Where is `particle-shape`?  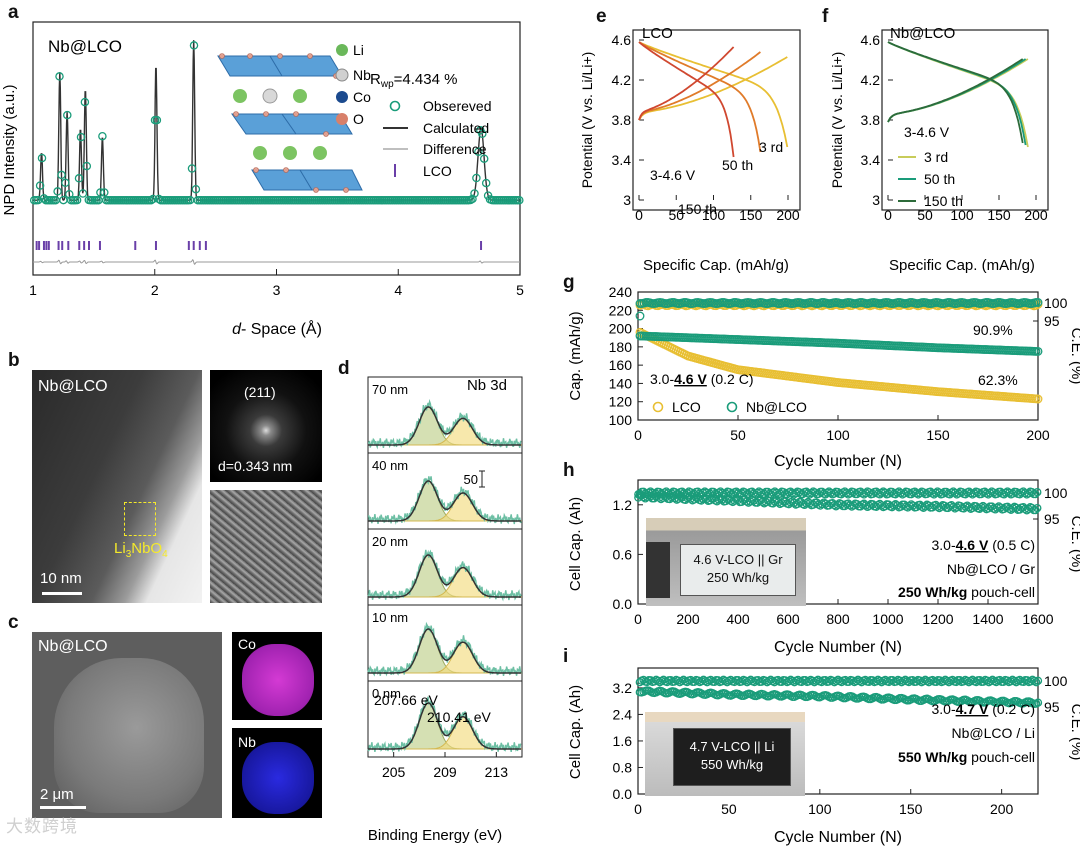 particle-shape is located at coordinates (129, 735).